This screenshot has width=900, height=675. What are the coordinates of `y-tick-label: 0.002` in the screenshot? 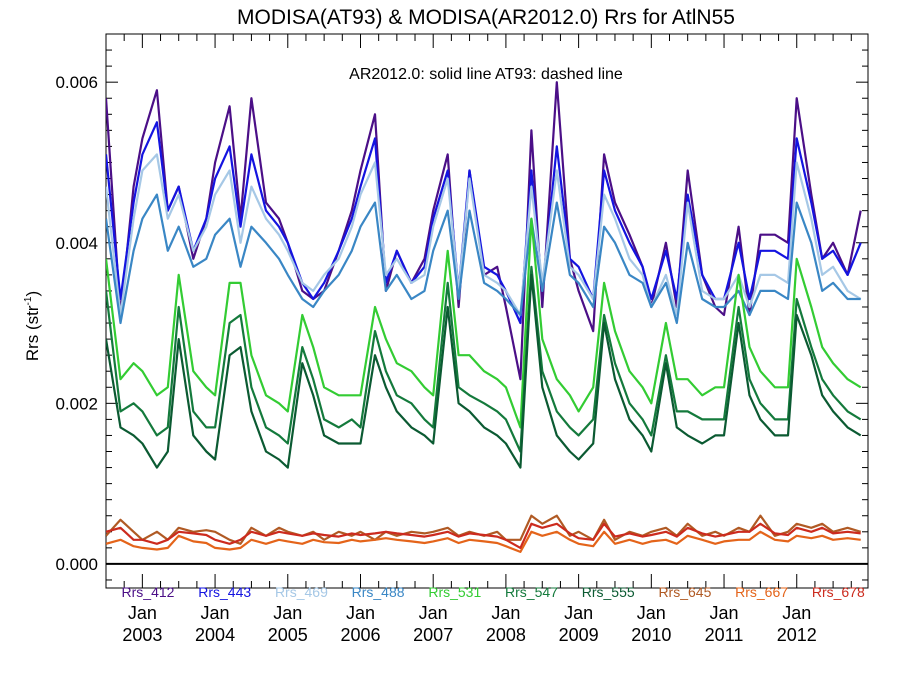 It's located at (76, 403).